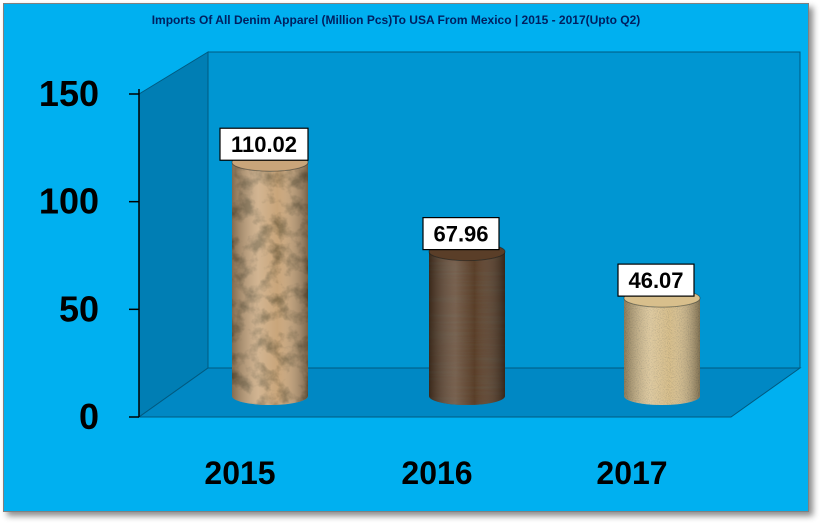 The image size is (820, 523). I want to click on y-tick-label: 150, so click(69, 93).